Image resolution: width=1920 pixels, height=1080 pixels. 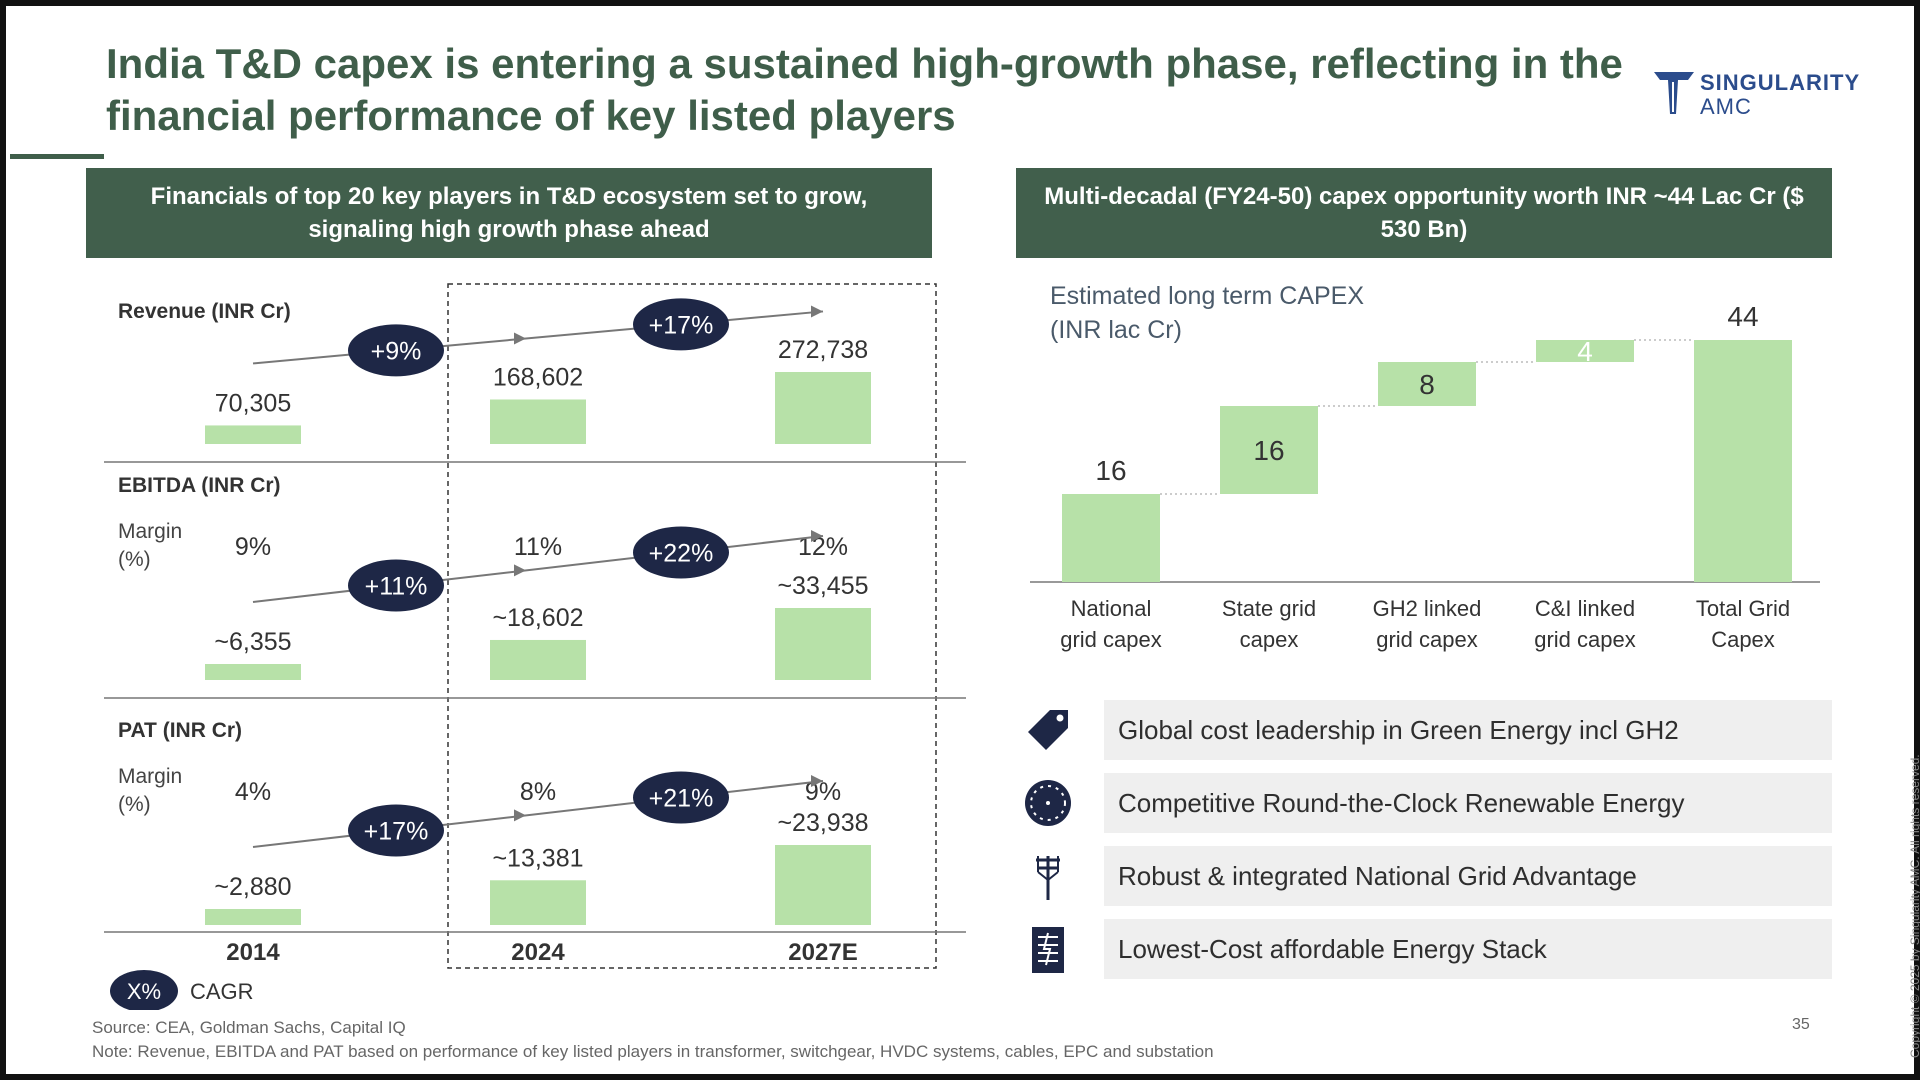 What do you see at coordinates (822, 823) in the screenshot?
I see `data-label: ~23,938` at bounding box center [822, 823].